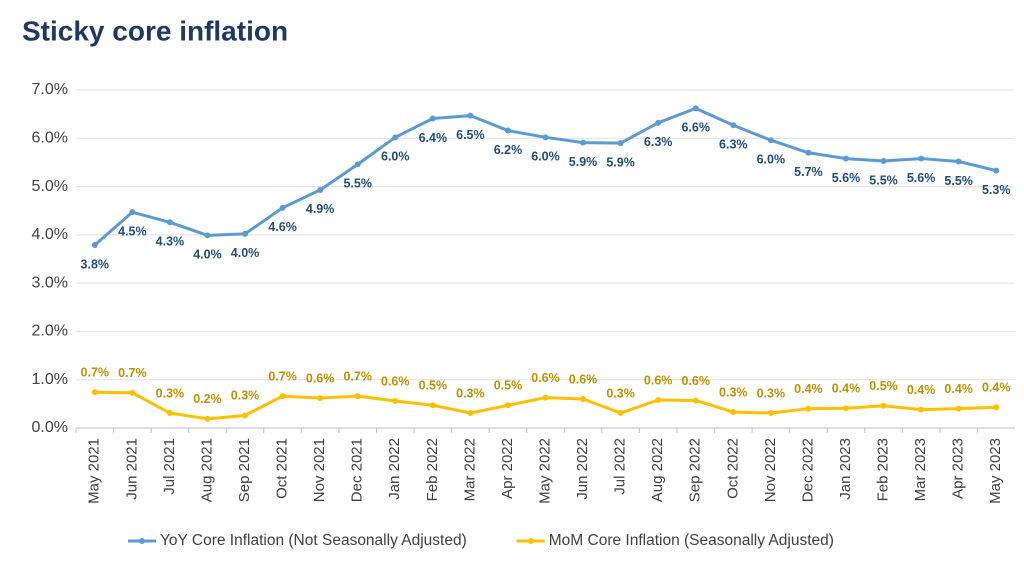 Image resolution: width=1024 pixels, height=563 pixels. Describe the element at coordinates (244, 470) in the screenshot. I see `x-tick-label: Sep 2021` at that location.